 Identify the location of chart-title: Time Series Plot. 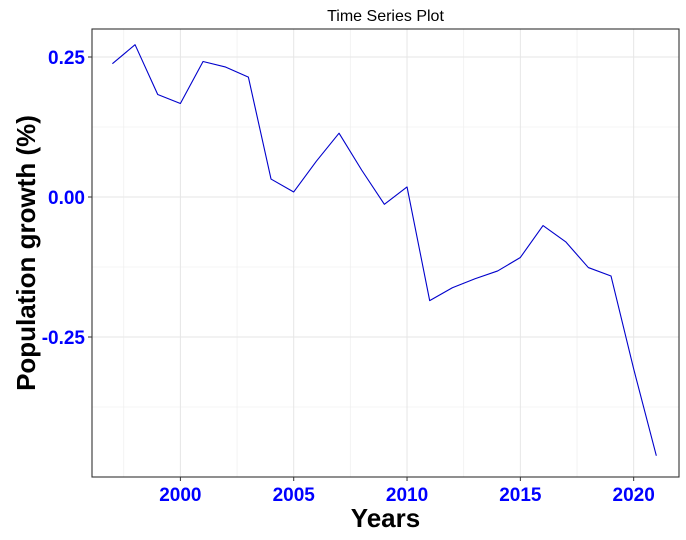
(385, 16).